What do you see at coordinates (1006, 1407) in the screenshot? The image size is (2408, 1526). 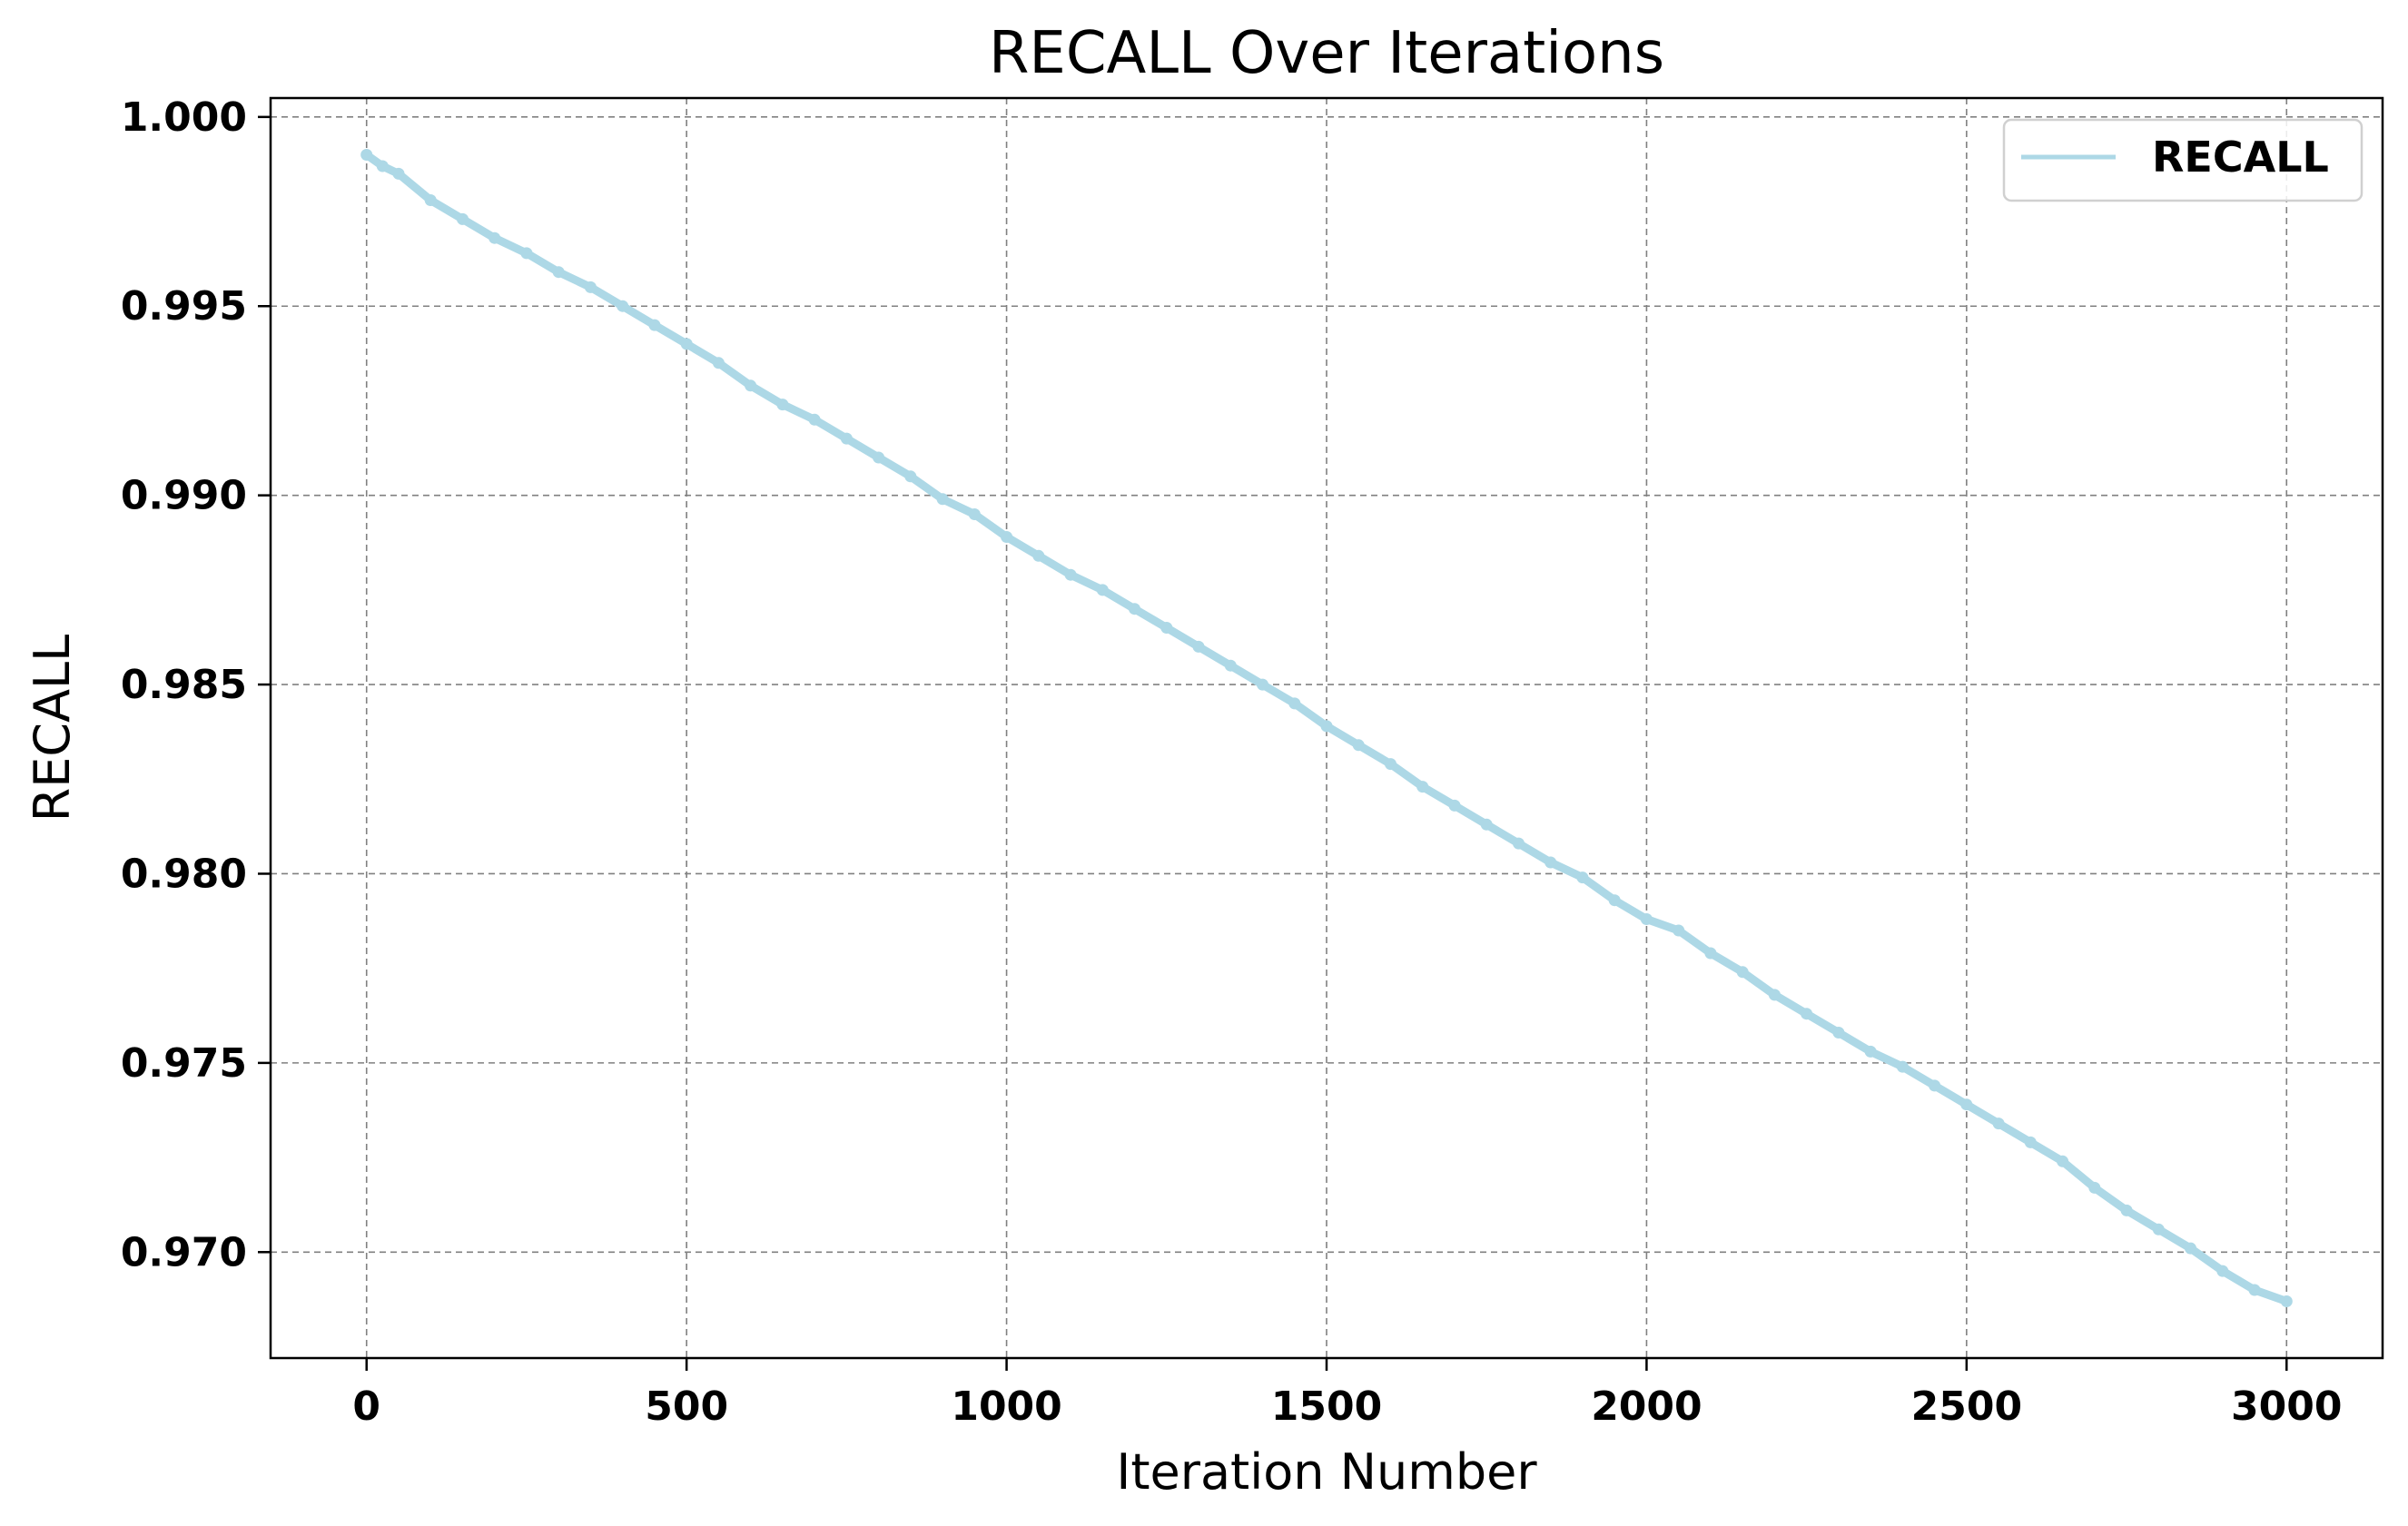 I see `x-tick-label: 1000` at bounding box center [1006, 1407].